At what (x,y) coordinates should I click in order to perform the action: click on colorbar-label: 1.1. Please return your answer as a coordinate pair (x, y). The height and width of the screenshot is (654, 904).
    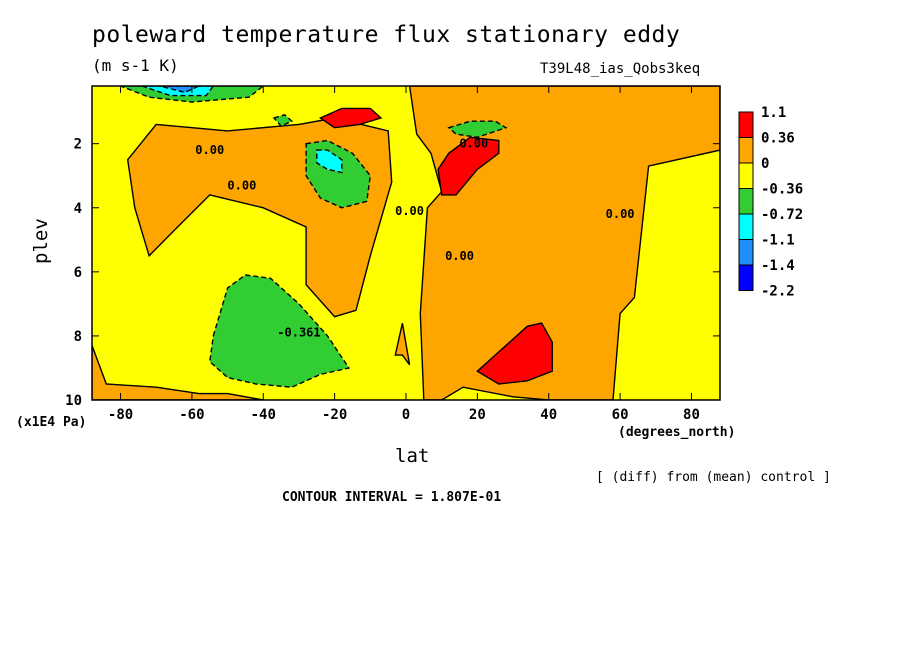
    Looking at the image, I should click on (773, 113).